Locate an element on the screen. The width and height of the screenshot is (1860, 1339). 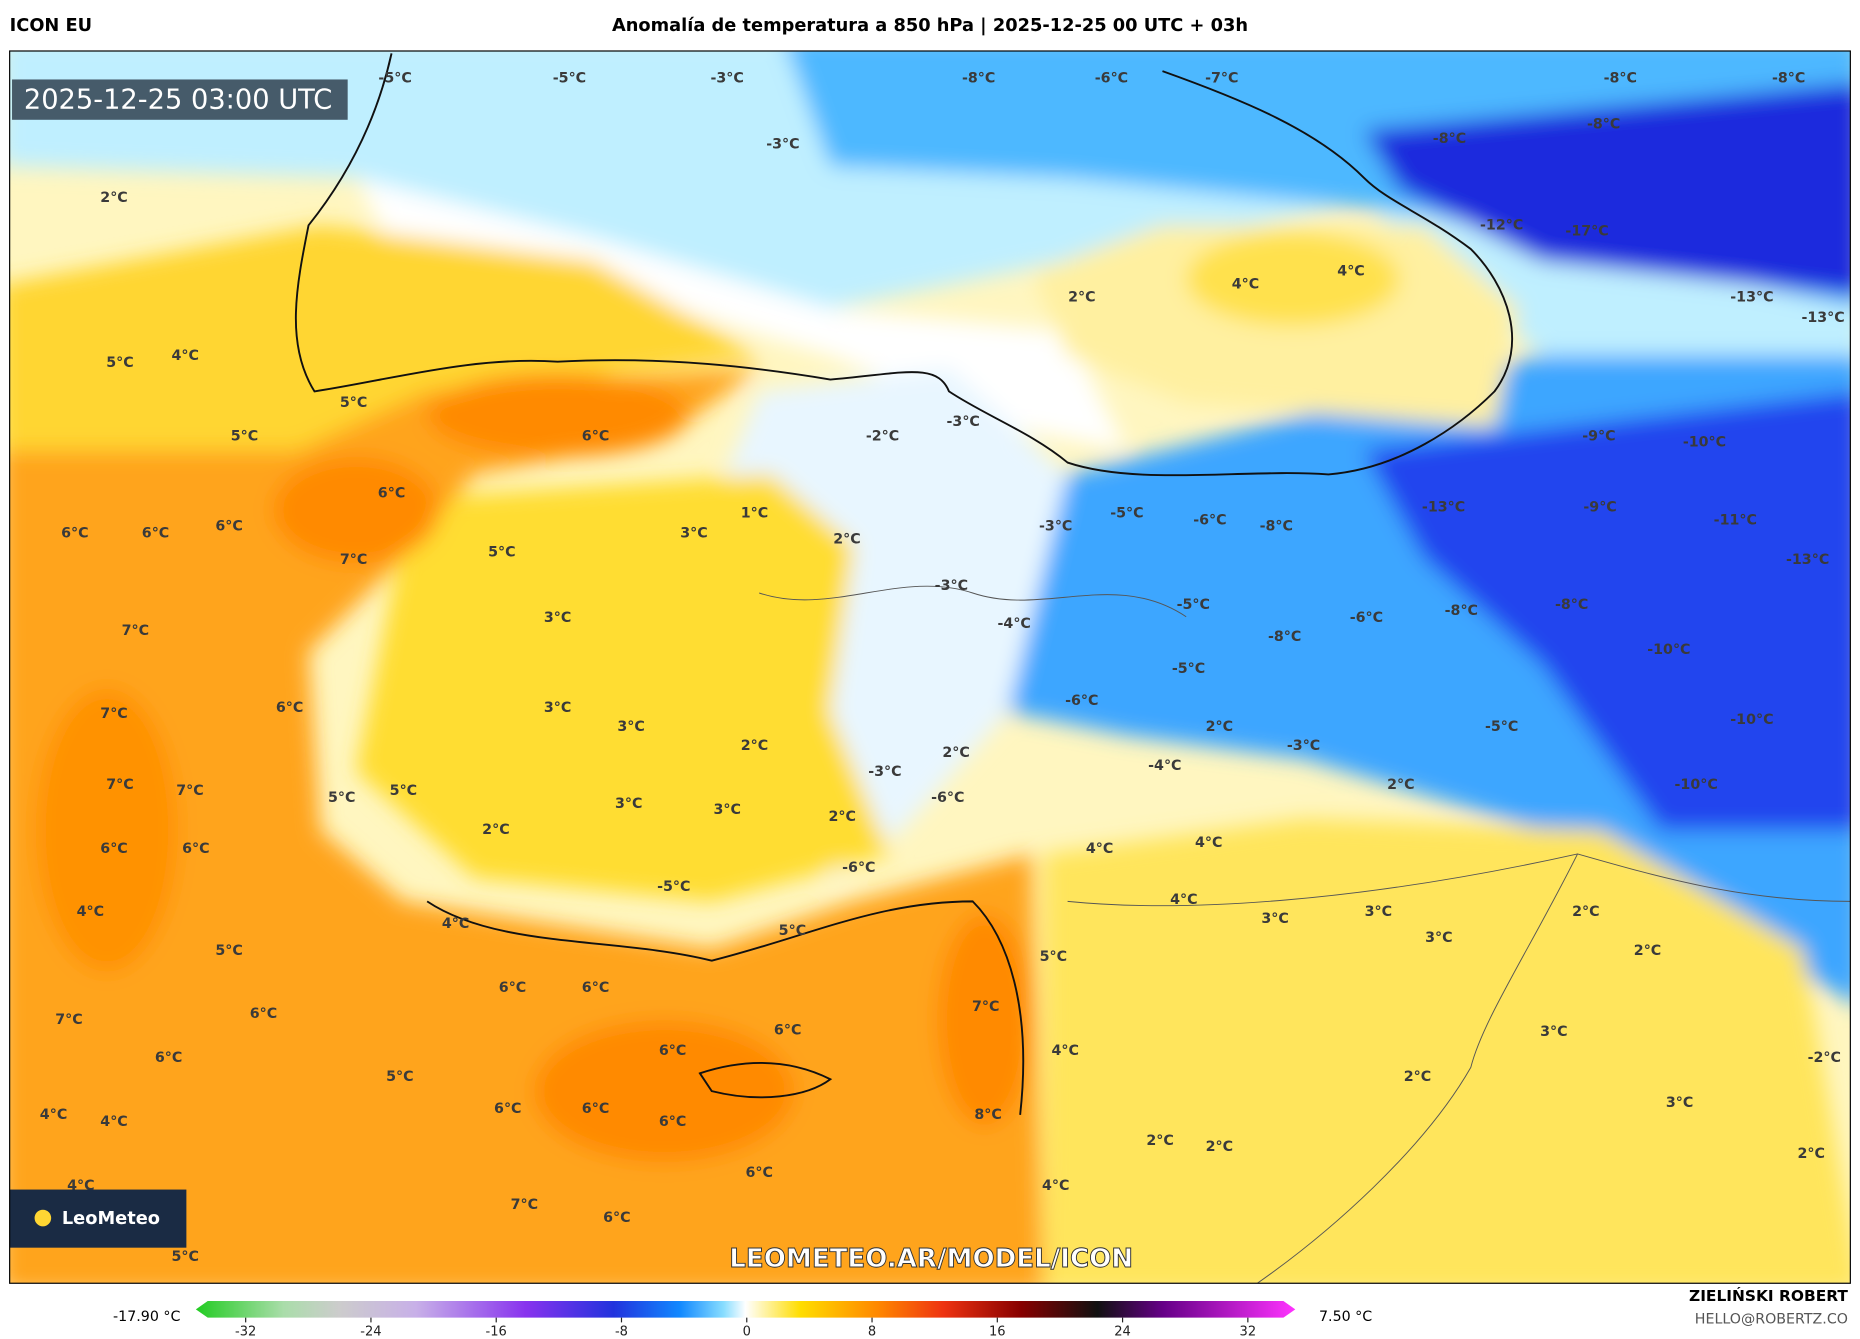
temperature-label: -7°C is located at coordinates (1221, 78).